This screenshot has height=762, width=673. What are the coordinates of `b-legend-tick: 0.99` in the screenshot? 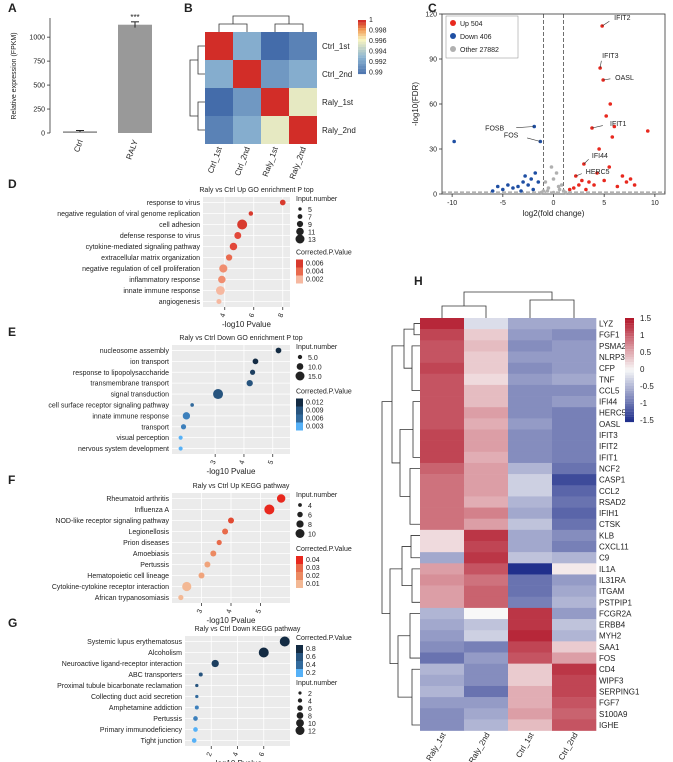 It's located at (376, 73).